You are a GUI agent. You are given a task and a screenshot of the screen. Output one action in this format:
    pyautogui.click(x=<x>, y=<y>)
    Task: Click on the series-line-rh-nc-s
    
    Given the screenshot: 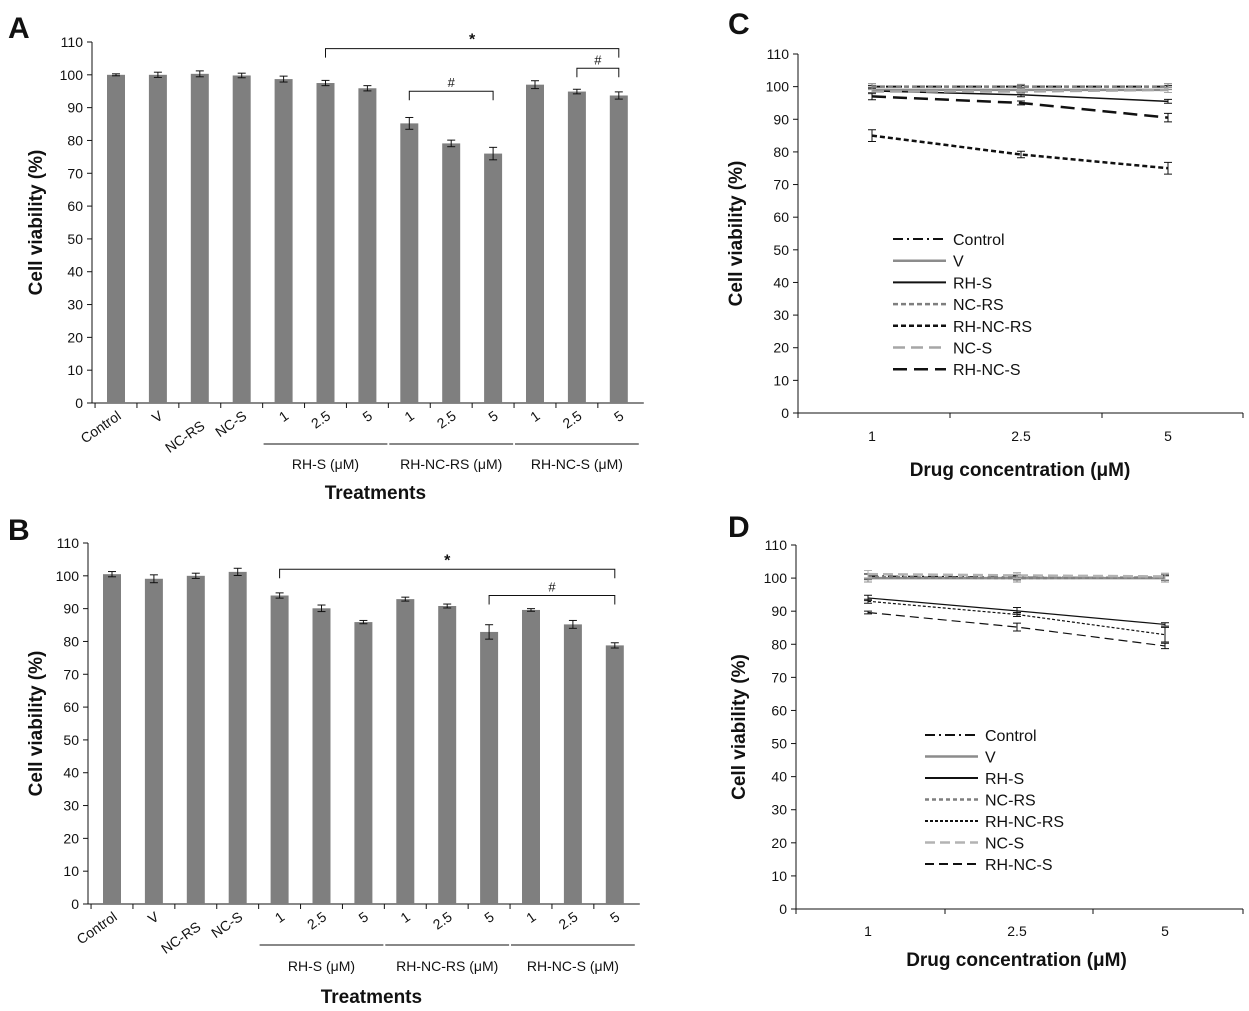 What is the action you would take?
    pyautogui.click(x=1016, y=629)
    